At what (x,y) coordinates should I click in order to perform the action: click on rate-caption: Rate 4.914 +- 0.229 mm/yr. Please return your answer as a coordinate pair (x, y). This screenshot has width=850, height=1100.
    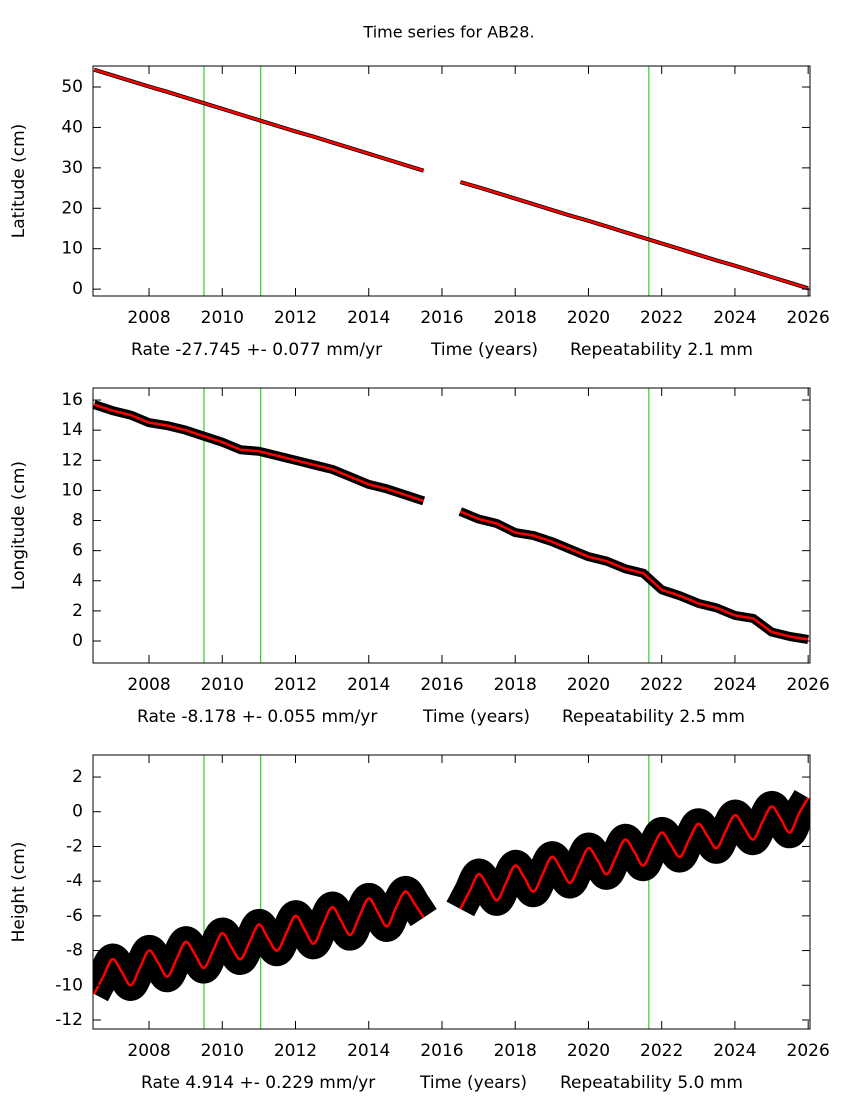
    Looking at the image, I should click on (258, 1083).